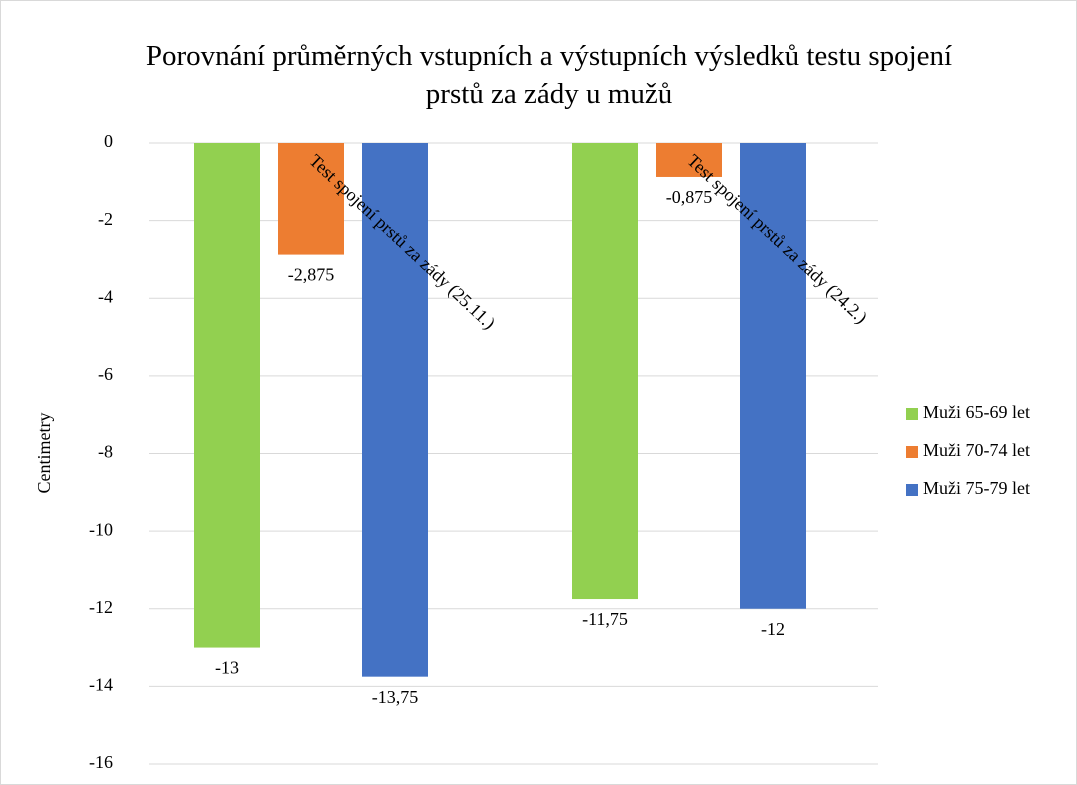 Image resolution: width=1077 pixels, height=785 pixels. Describe the element at coordinates (101, 762) in the screenshot. I see `y-tick-label: -16` at that location.